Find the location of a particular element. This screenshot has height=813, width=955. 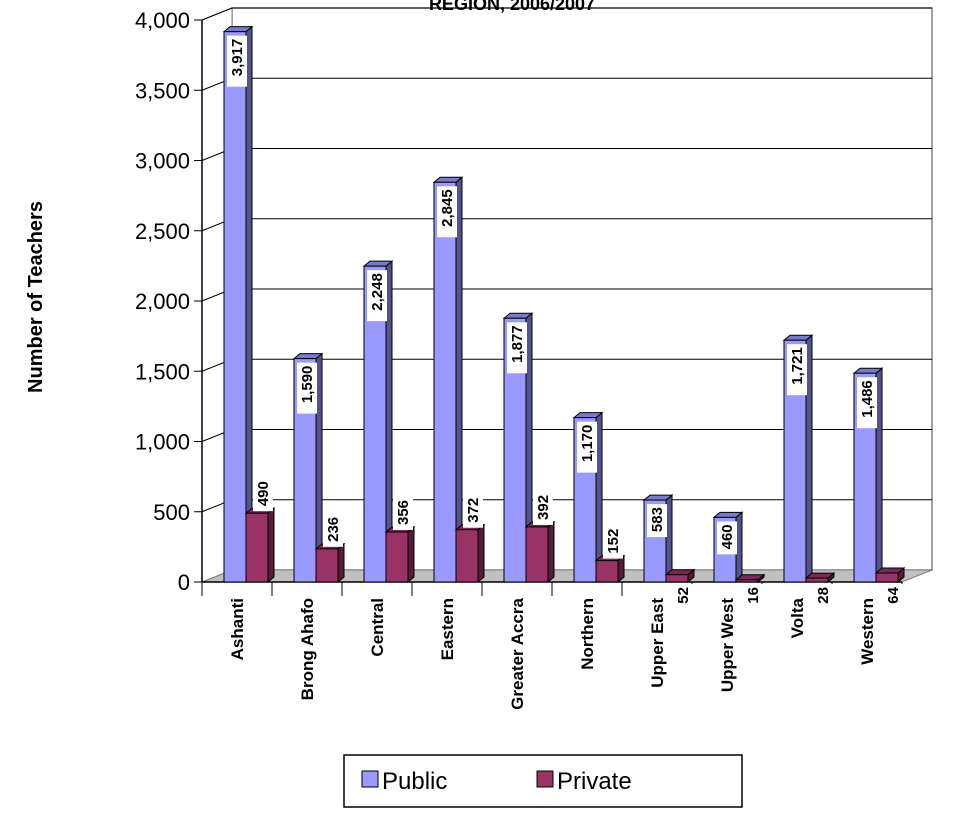

svg-text: 3,917 is located at coordinates (237, 58).